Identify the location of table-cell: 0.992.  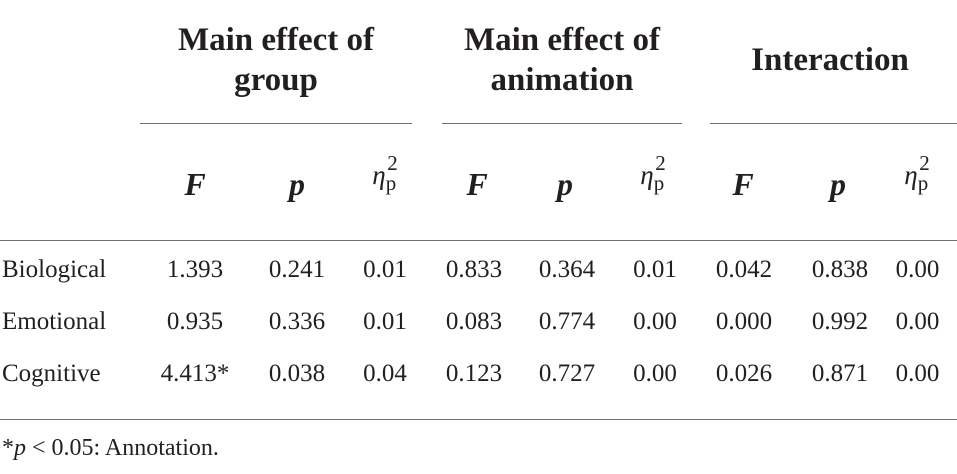
(840, 321).